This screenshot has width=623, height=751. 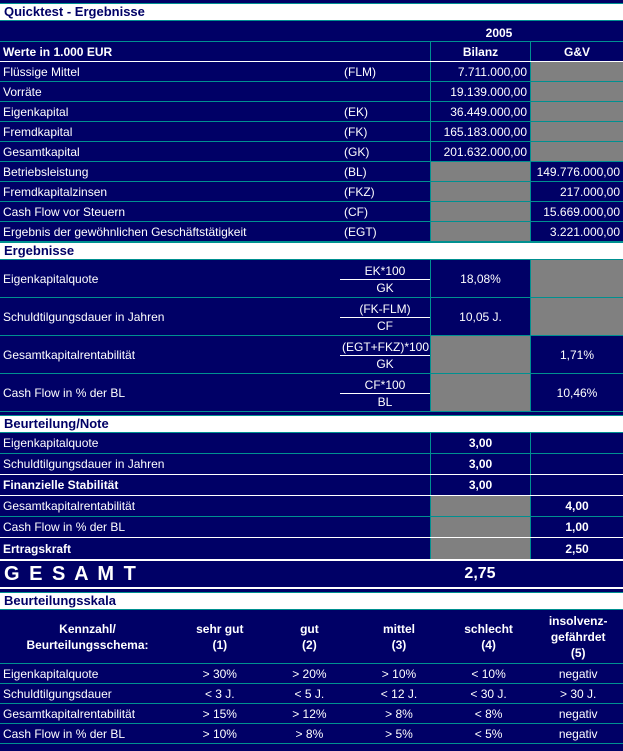 I want to click on table-row: Gesamtkapital (GK) 201.632.000,00, so click(x=311, y=152).